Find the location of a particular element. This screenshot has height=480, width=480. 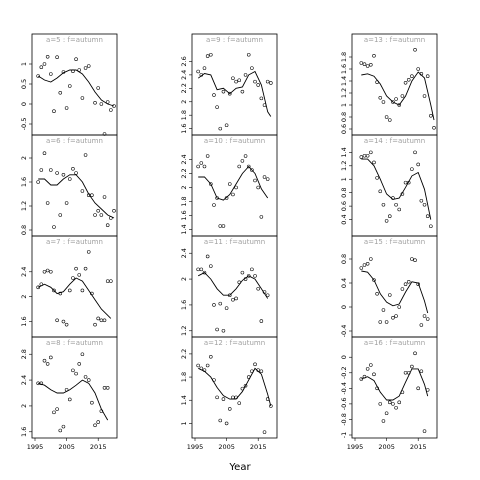

y-tick-label: -0.4 is located at coordinates (344, 331).